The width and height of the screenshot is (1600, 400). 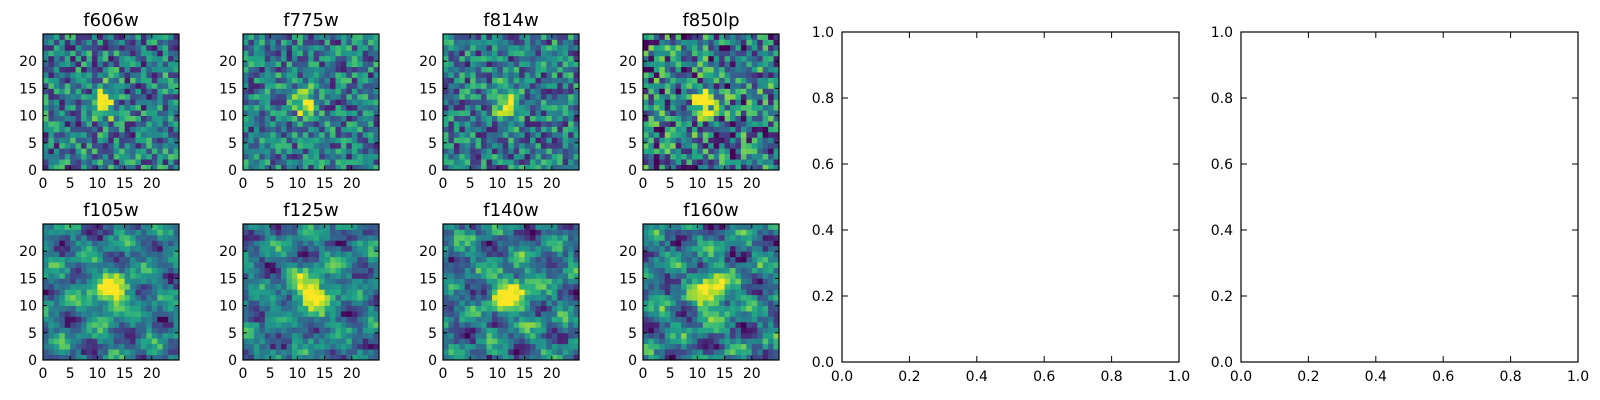 I want to click on y-tick-label: 10, so click(x=628, y=117).